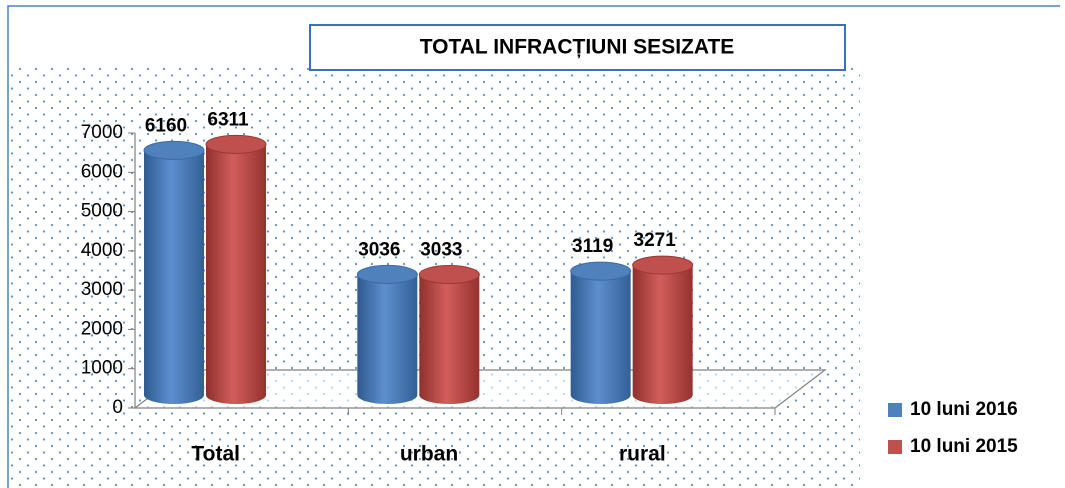  I want to click on y-tick-label: 1000, so click(102, 368).